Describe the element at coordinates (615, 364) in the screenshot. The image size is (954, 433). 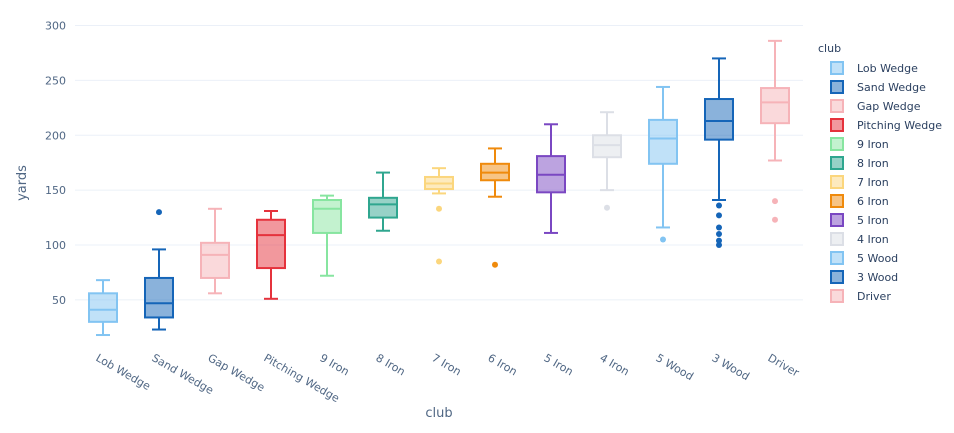
I see `x-tick-label: 4 Iron` at that location.